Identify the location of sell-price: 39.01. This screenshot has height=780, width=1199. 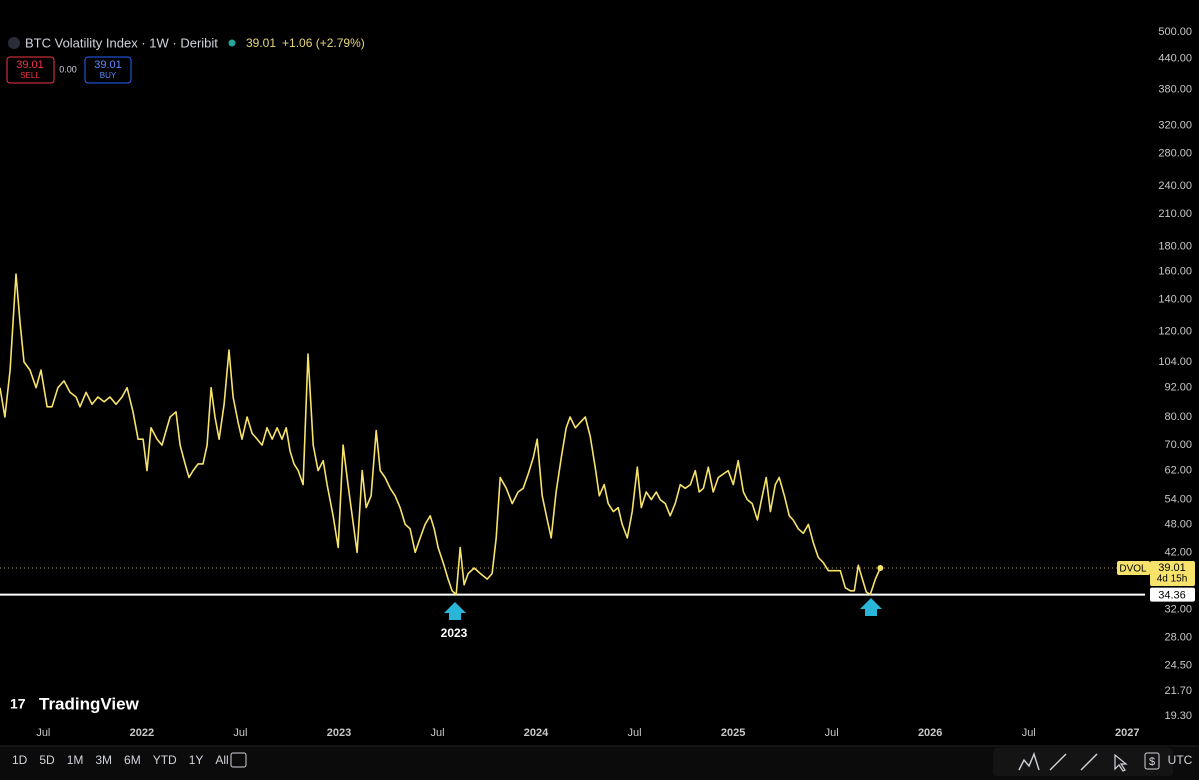
(30, 65).